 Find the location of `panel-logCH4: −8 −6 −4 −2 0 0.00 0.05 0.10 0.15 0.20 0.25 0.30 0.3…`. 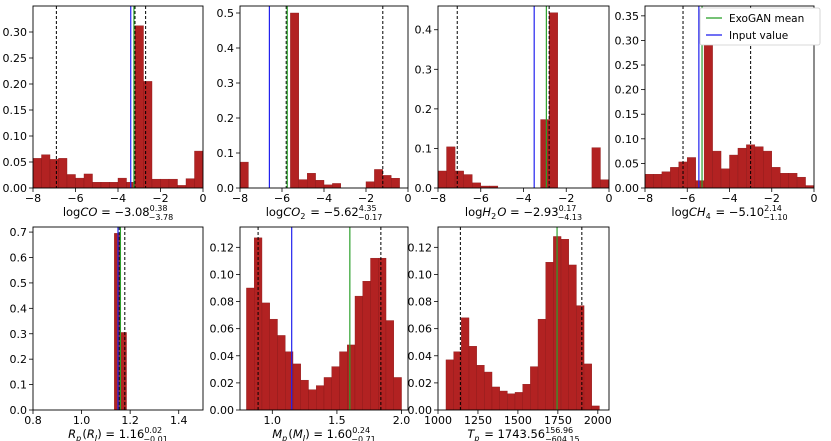

panel-logCH4: −8 −6 −4 −2 0 0.00 0.05 0.10 0.15 0.20 0.25 0.30 0.3… is located at coordinates (716, 113).